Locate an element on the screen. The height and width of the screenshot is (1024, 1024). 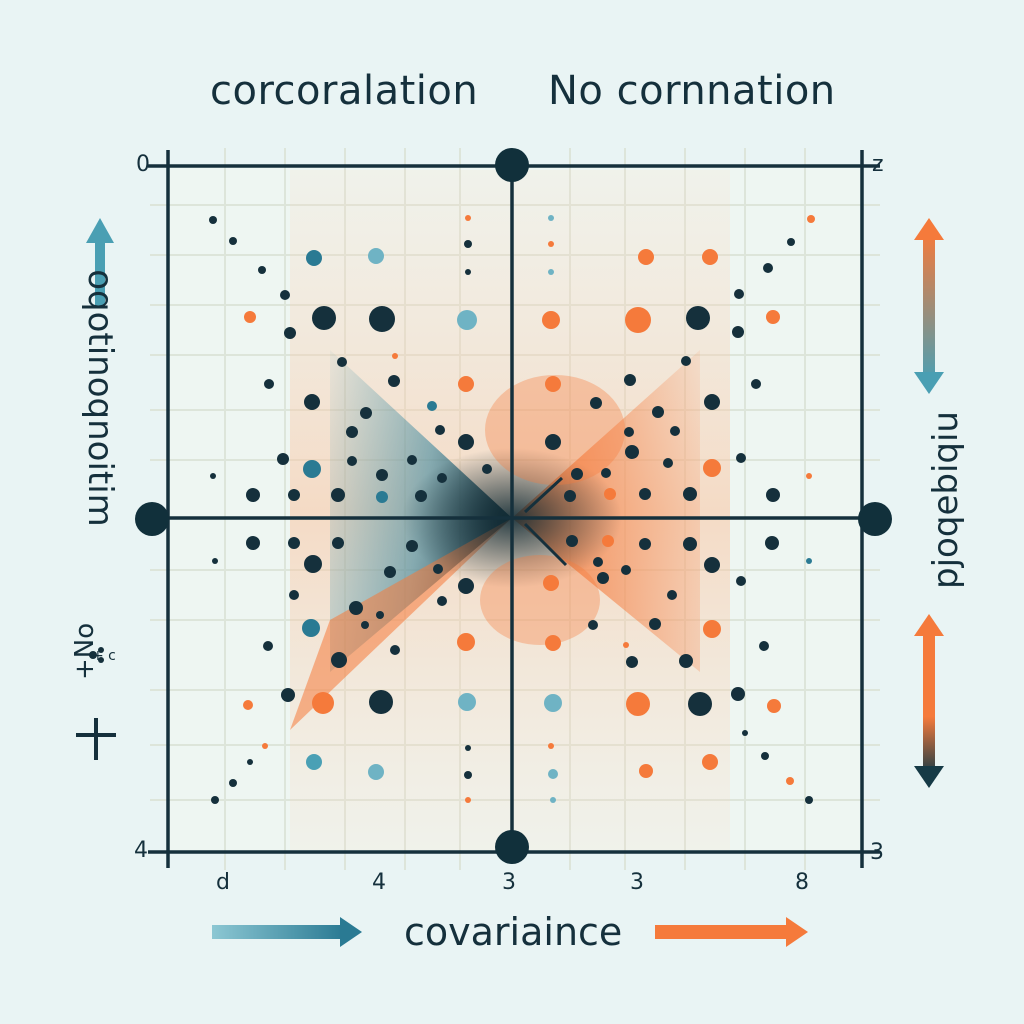
x-axis-label: covariaince is located at coordinates (513, 932).